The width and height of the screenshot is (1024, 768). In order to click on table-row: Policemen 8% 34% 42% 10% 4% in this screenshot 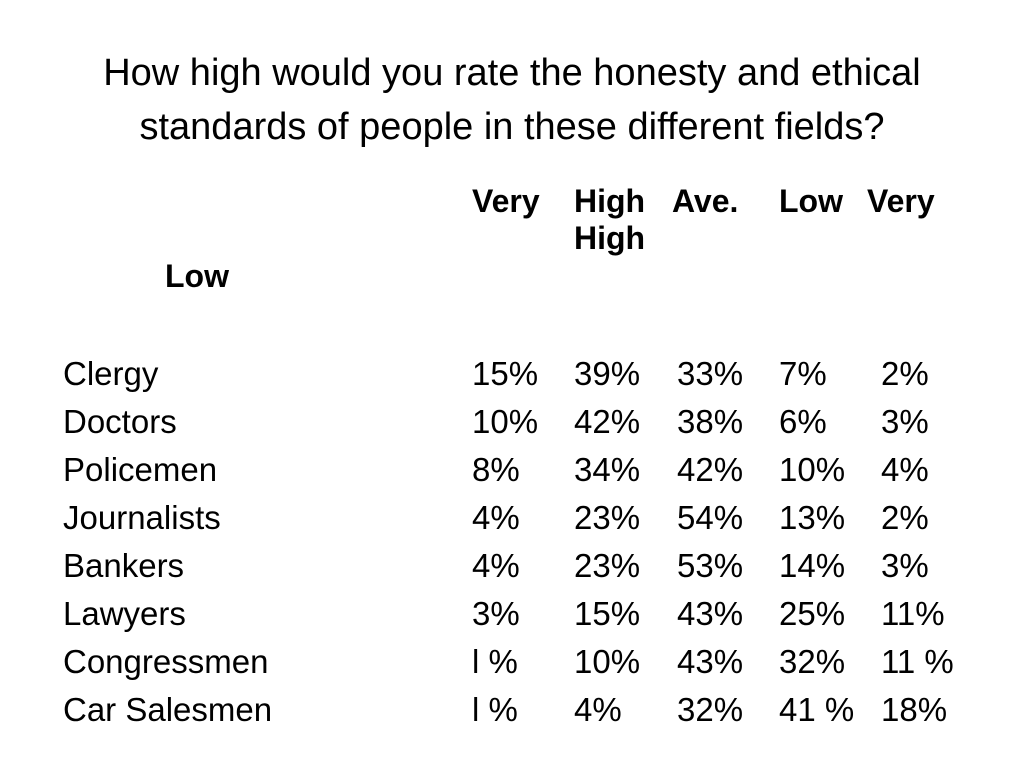, I will do `click(512, 470)`.